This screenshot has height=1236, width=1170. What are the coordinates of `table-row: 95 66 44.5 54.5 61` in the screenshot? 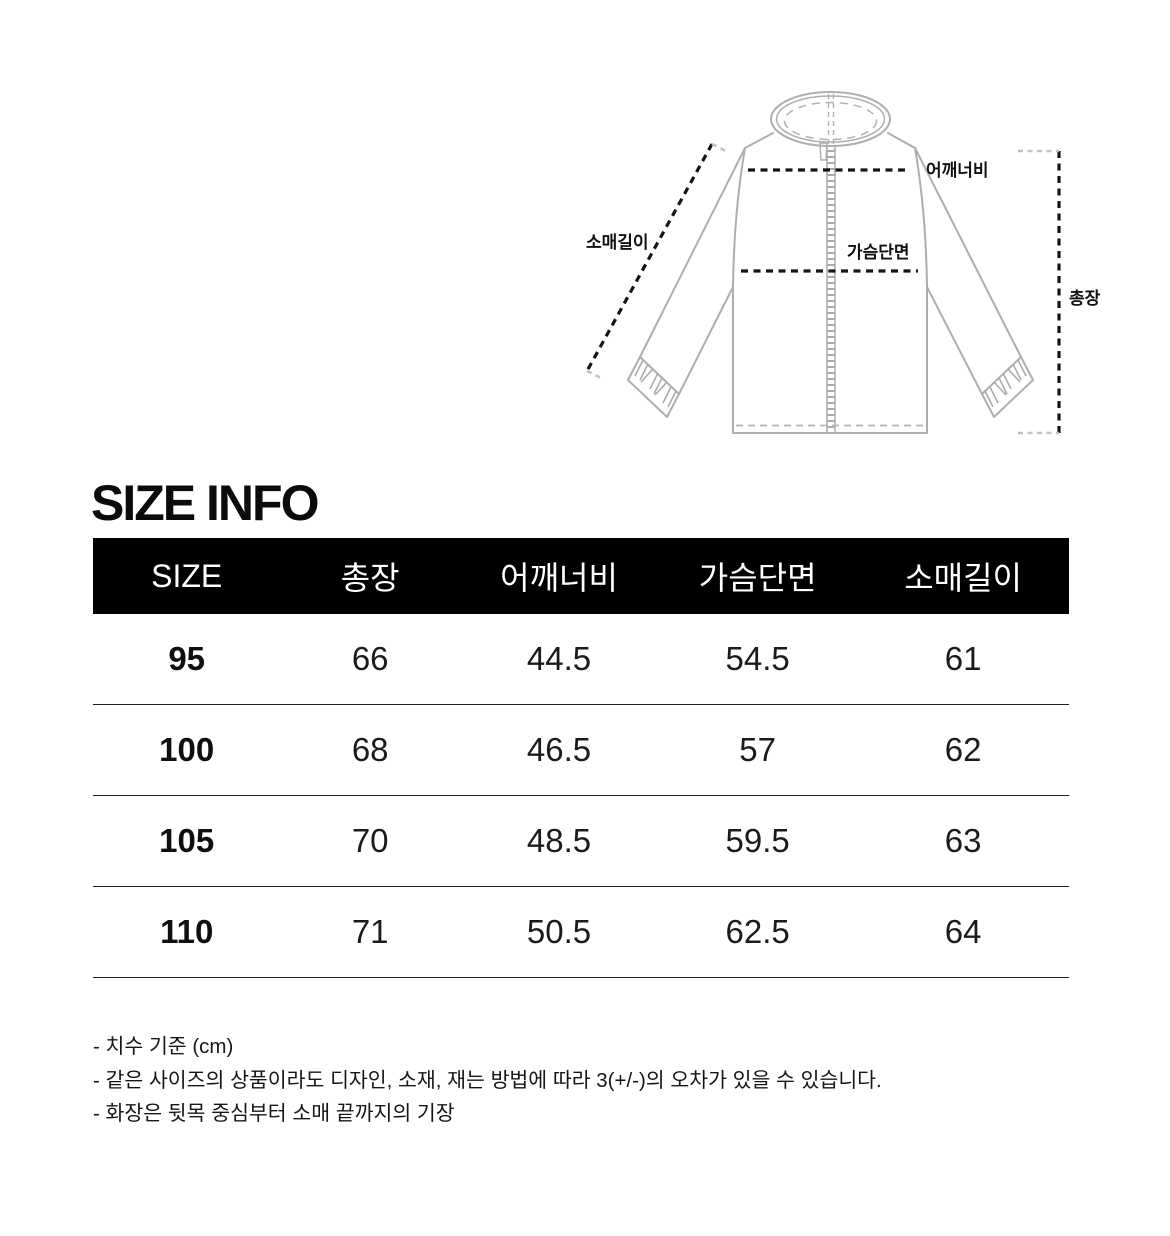 It's located at (581, 659).